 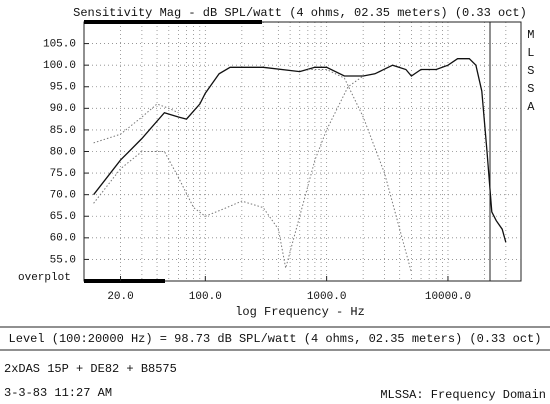 I want to click on x-tick-label: 10000.0, so click(x=448, y=297).